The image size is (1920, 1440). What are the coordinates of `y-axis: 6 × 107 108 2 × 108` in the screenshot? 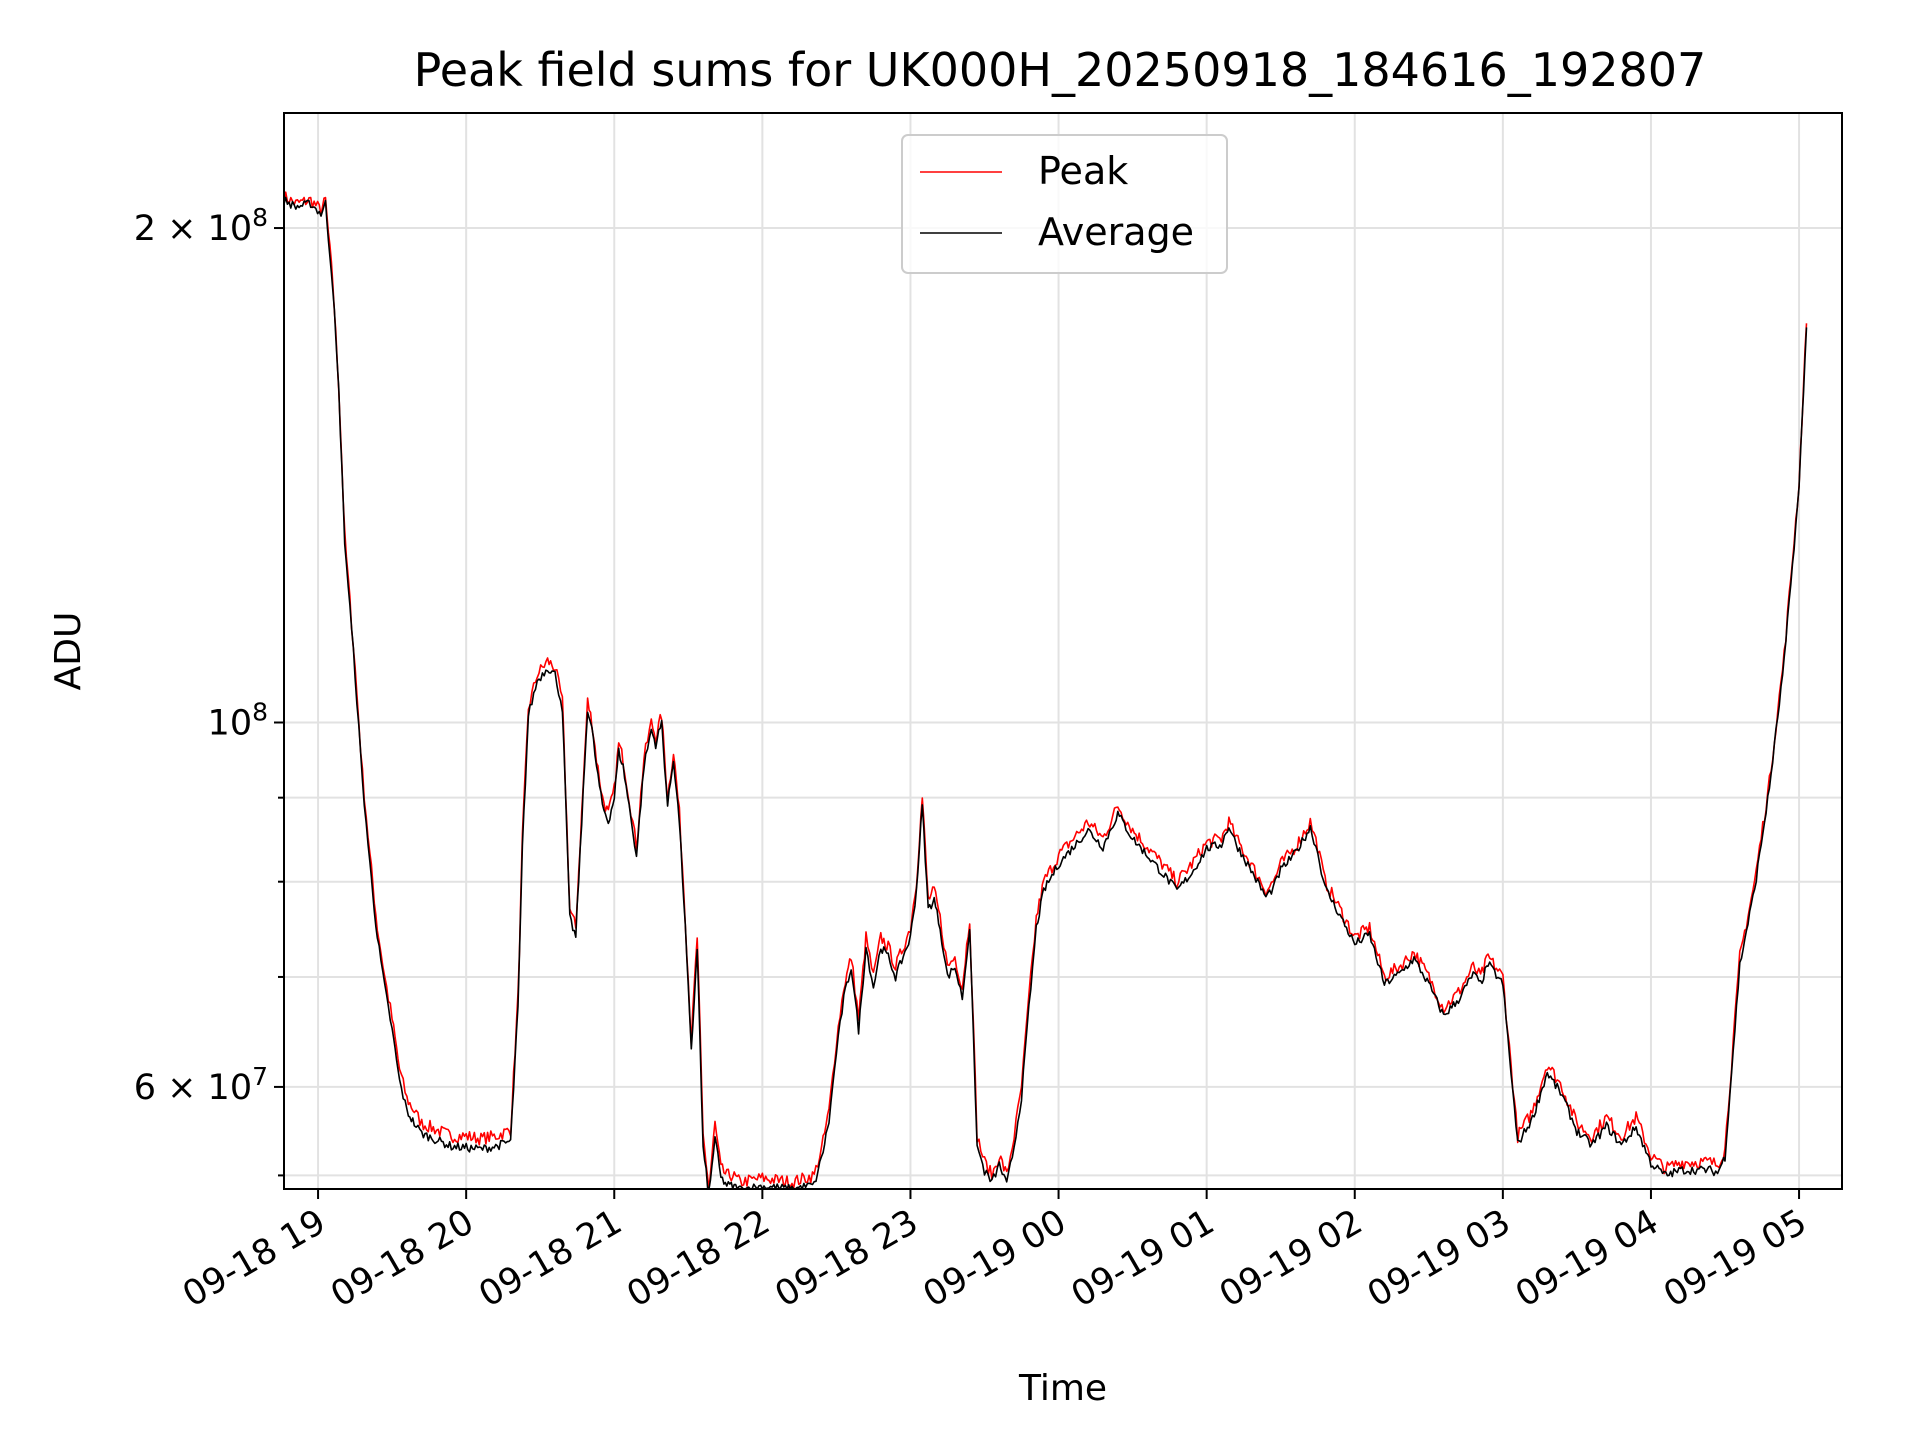 It's located at (209, 690).